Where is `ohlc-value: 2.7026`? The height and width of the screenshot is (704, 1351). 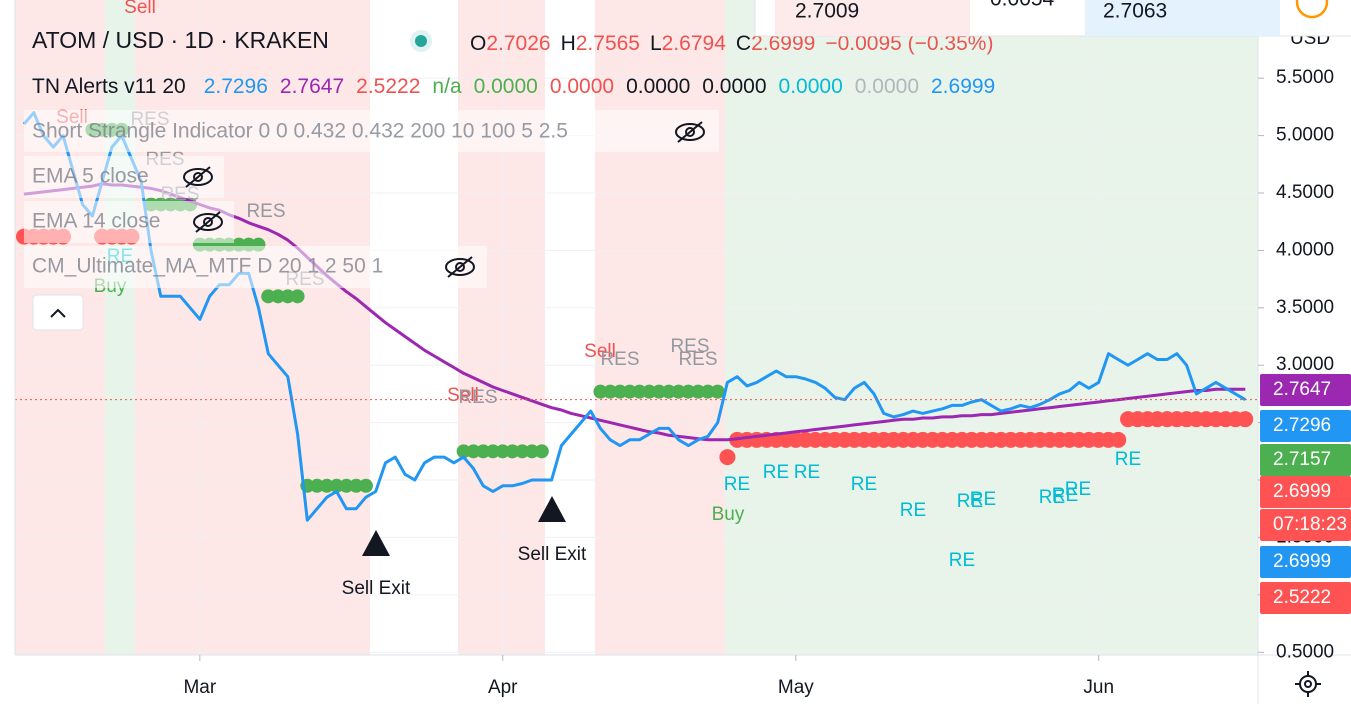 ohlc-value: 2.7026 is located at coordinates (518, 43).